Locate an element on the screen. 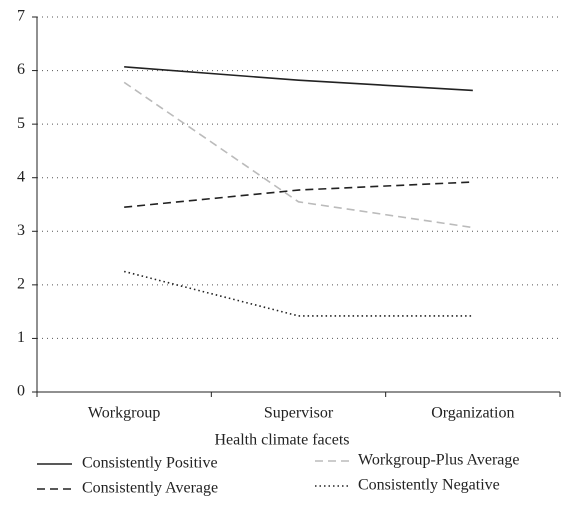 This screenshot has height=528, width=573. y-tick-label: 2 is located at coordinates (21, 284).